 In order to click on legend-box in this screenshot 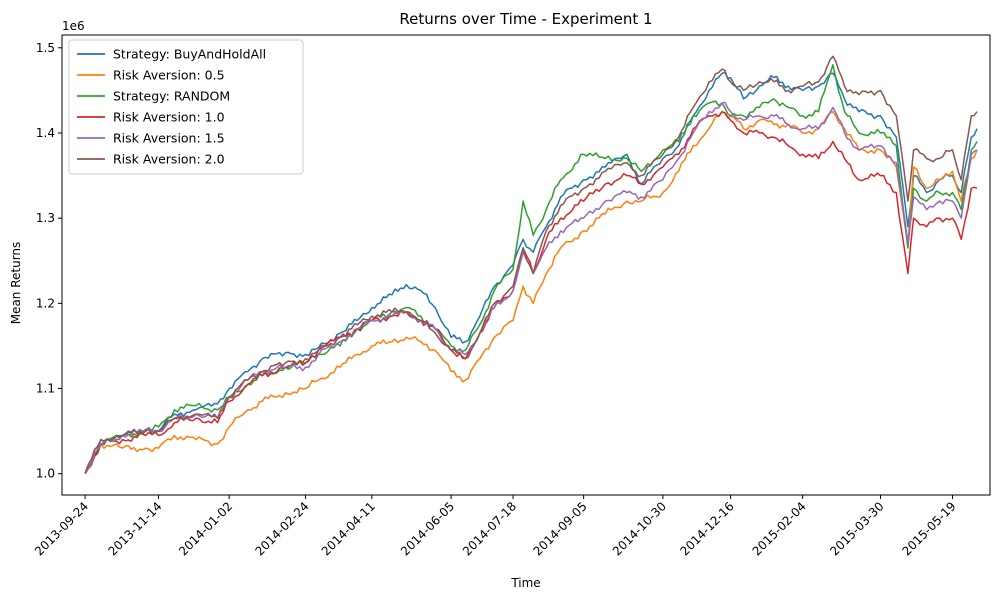, I will do `click(186, 107)`.